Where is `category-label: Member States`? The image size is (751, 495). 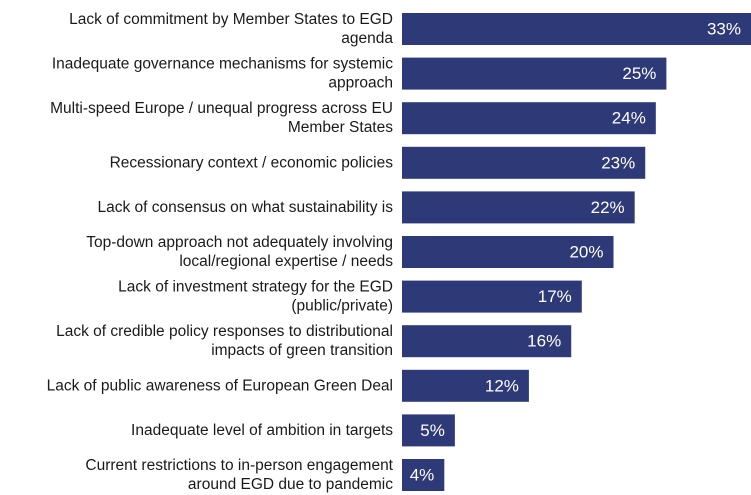 category-label: Member States is located at coordinates (340, 127).